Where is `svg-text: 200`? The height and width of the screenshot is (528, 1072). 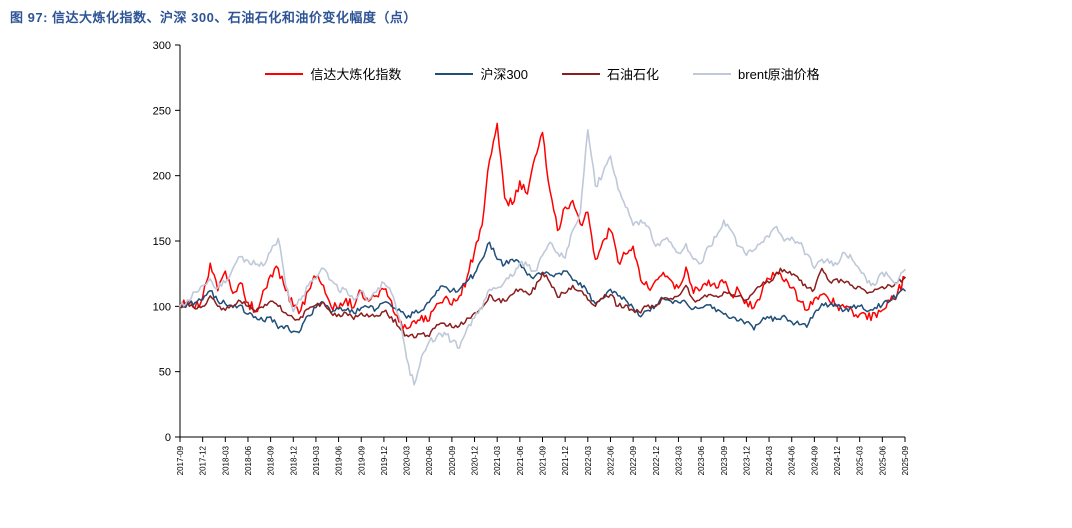
svg-text: 200 is located at coordinates (162, 177).